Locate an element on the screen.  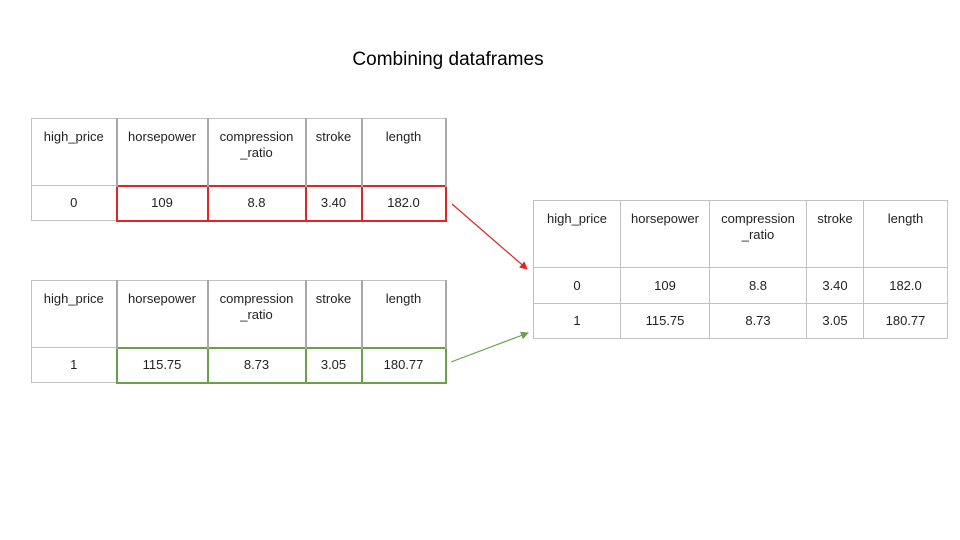
cell-compression-ratio: 8.8 is located at coordinates (256, 203).